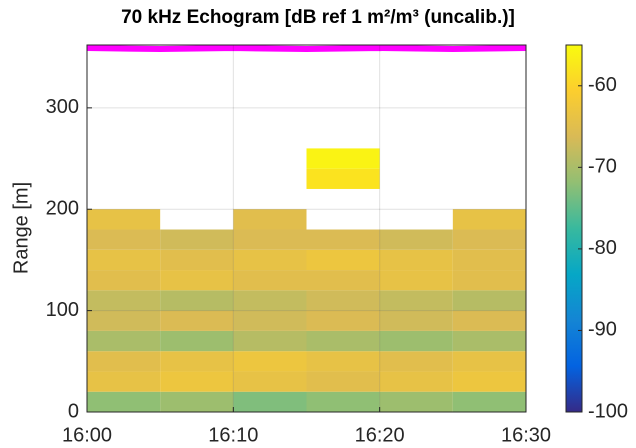 The image size is (636, 448). I want to click on y-tick-label: 300, so click(62, 107).